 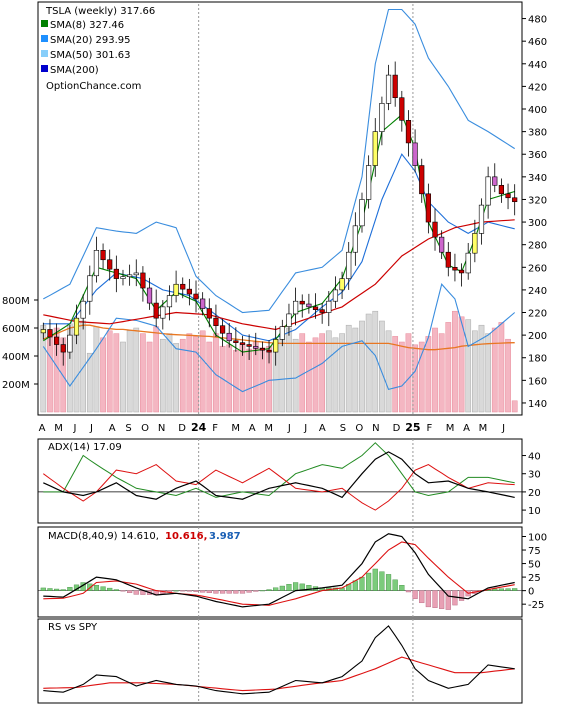 What do you see at coordinates (537, 42) in the screenshot?
I see `price-tick-label: 460` at bounding box center [537, 42].